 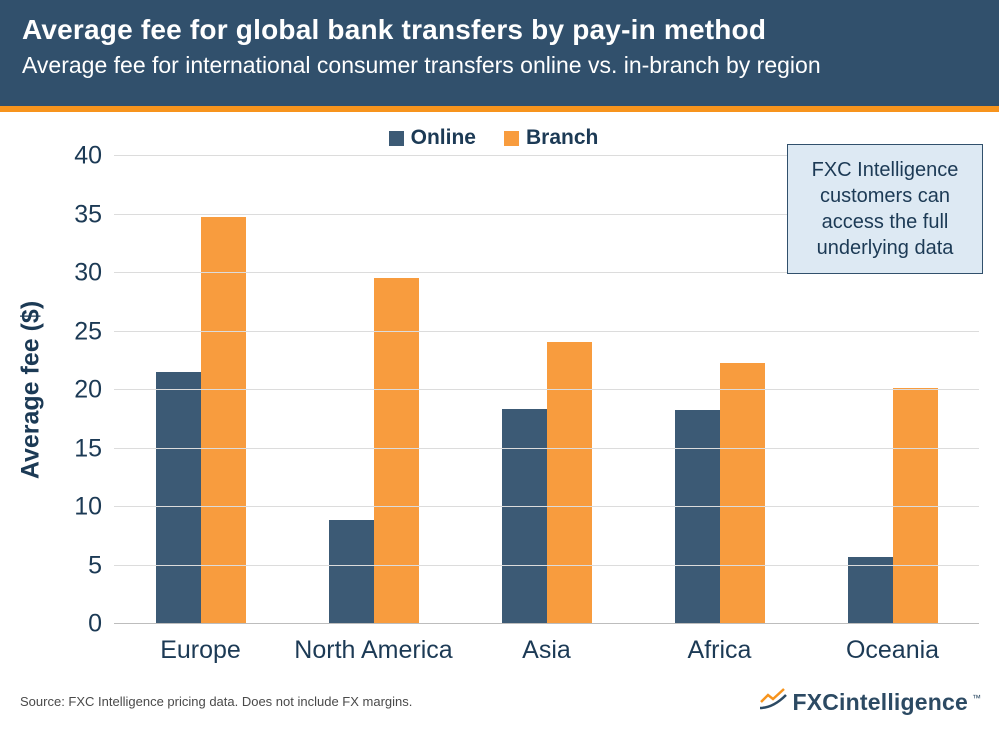 What do you see at coordinates (880, 701) in the screenshot?
I see `fxc-logo-text: FXCintelligence` at bounding box center [880, 701].